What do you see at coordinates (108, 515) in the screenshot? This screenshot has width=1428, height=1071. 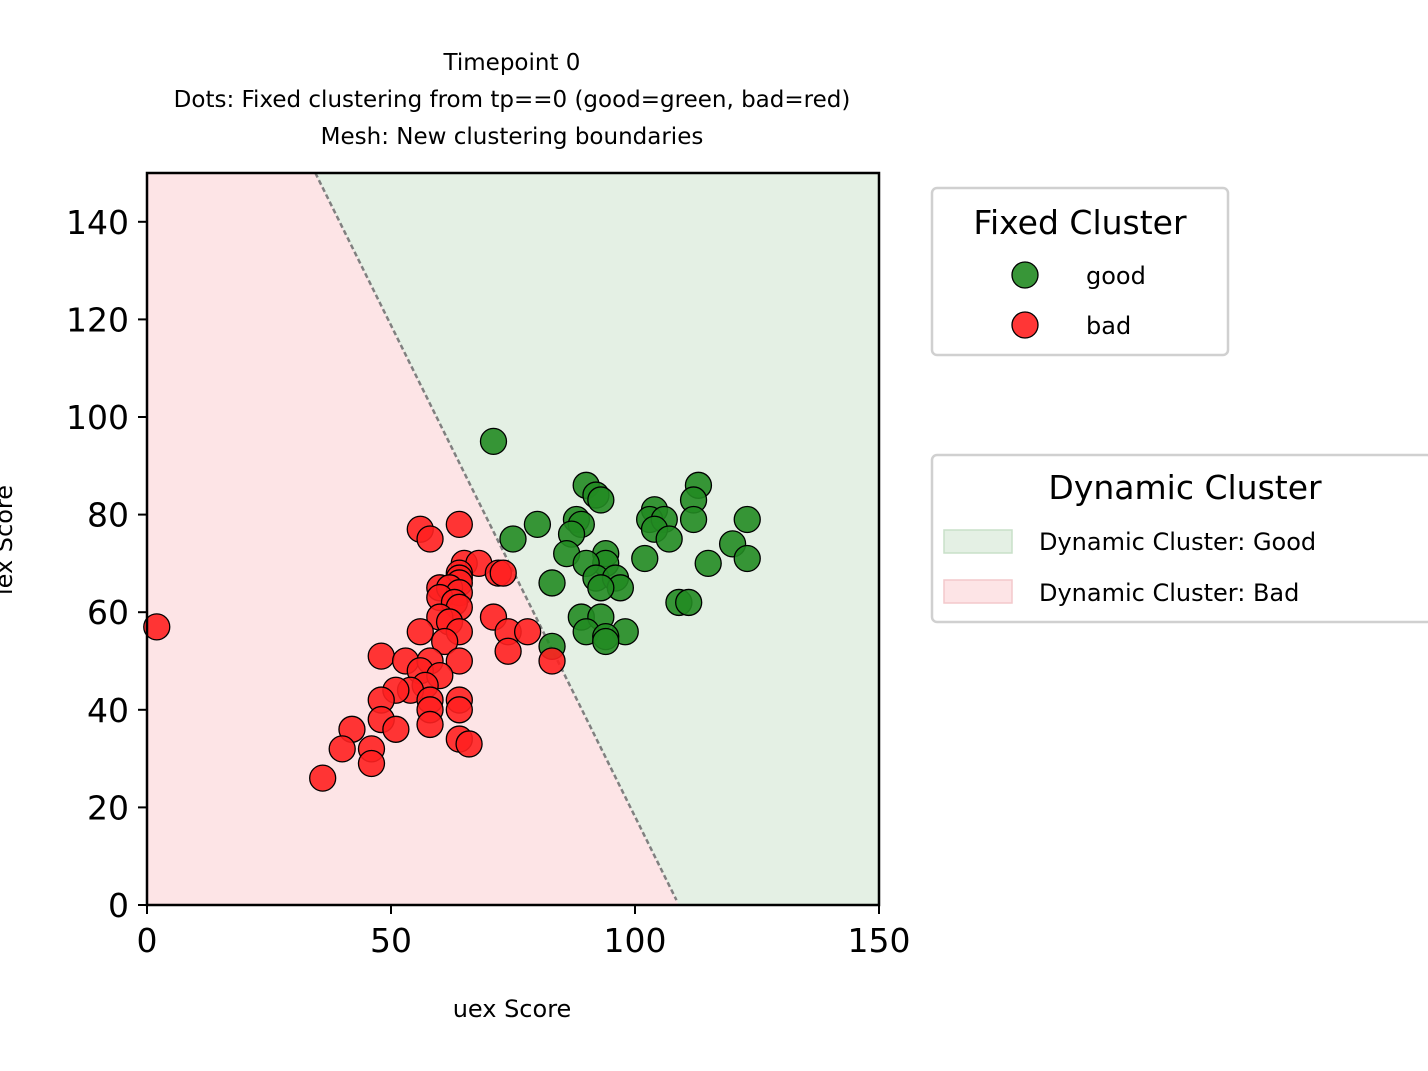 I see `y-tick-label: 80` at bounding box center [108, 515].